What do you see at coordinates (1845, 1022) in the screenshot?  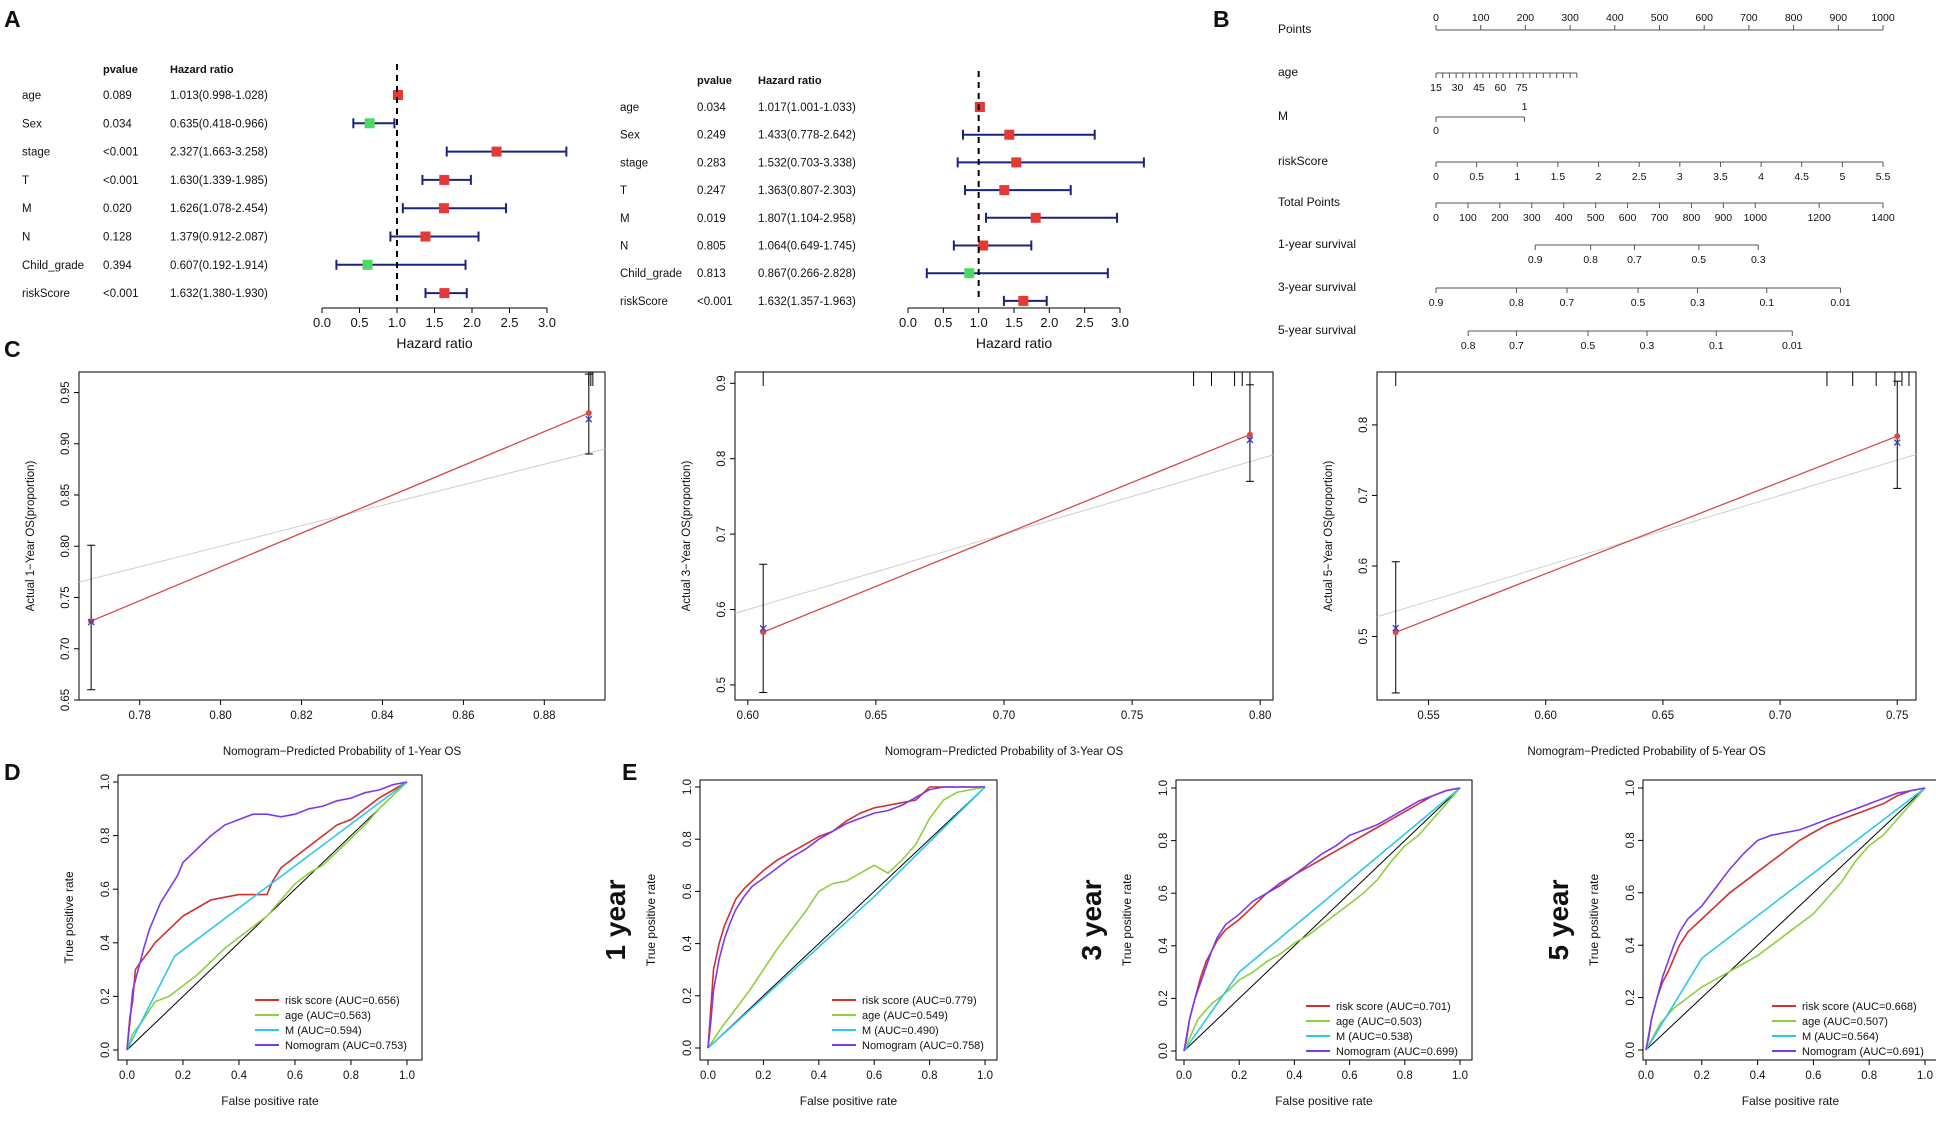 I see `legend-entry: age (AUC=0.507)` at bounding box center [1845, 1022].